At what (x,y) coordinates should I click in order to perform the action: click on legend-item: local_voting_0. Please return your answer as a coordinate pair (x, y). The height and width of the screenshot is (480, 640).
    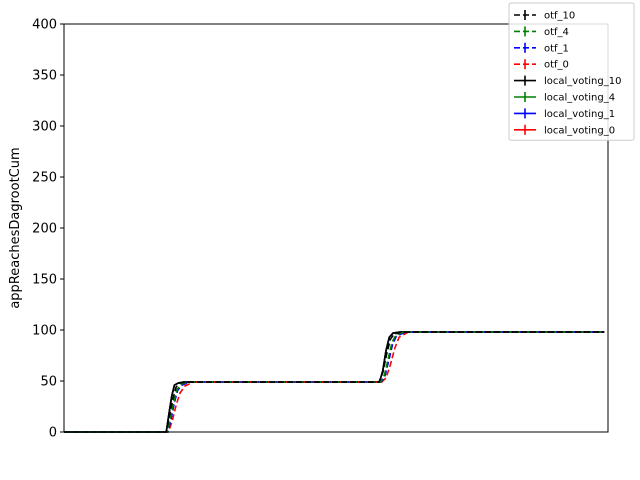
    Looking at the image, I should click on (564, 130).